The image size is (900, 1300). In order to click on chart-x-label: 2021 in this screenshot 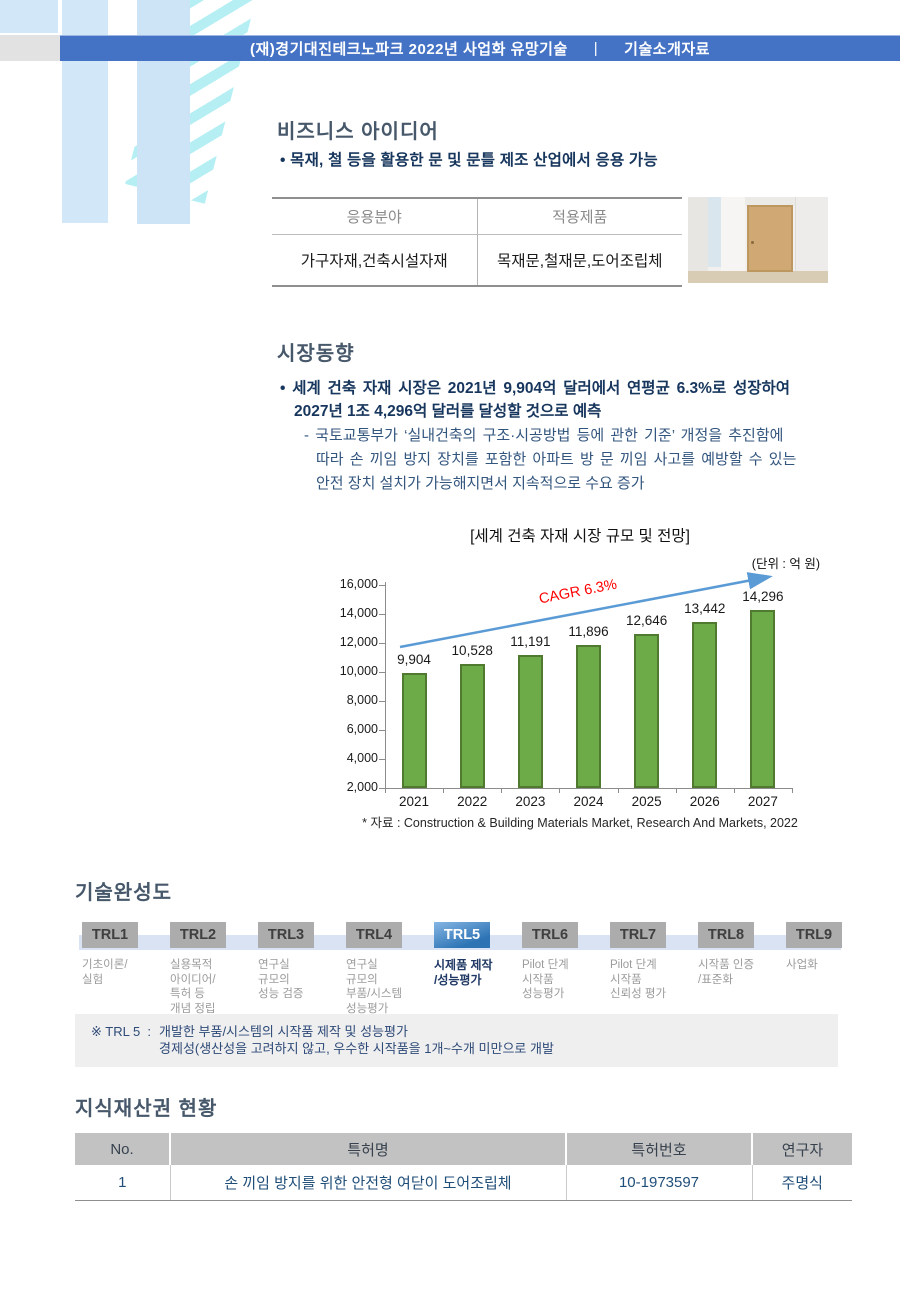, I will do `click(414, 801)`.